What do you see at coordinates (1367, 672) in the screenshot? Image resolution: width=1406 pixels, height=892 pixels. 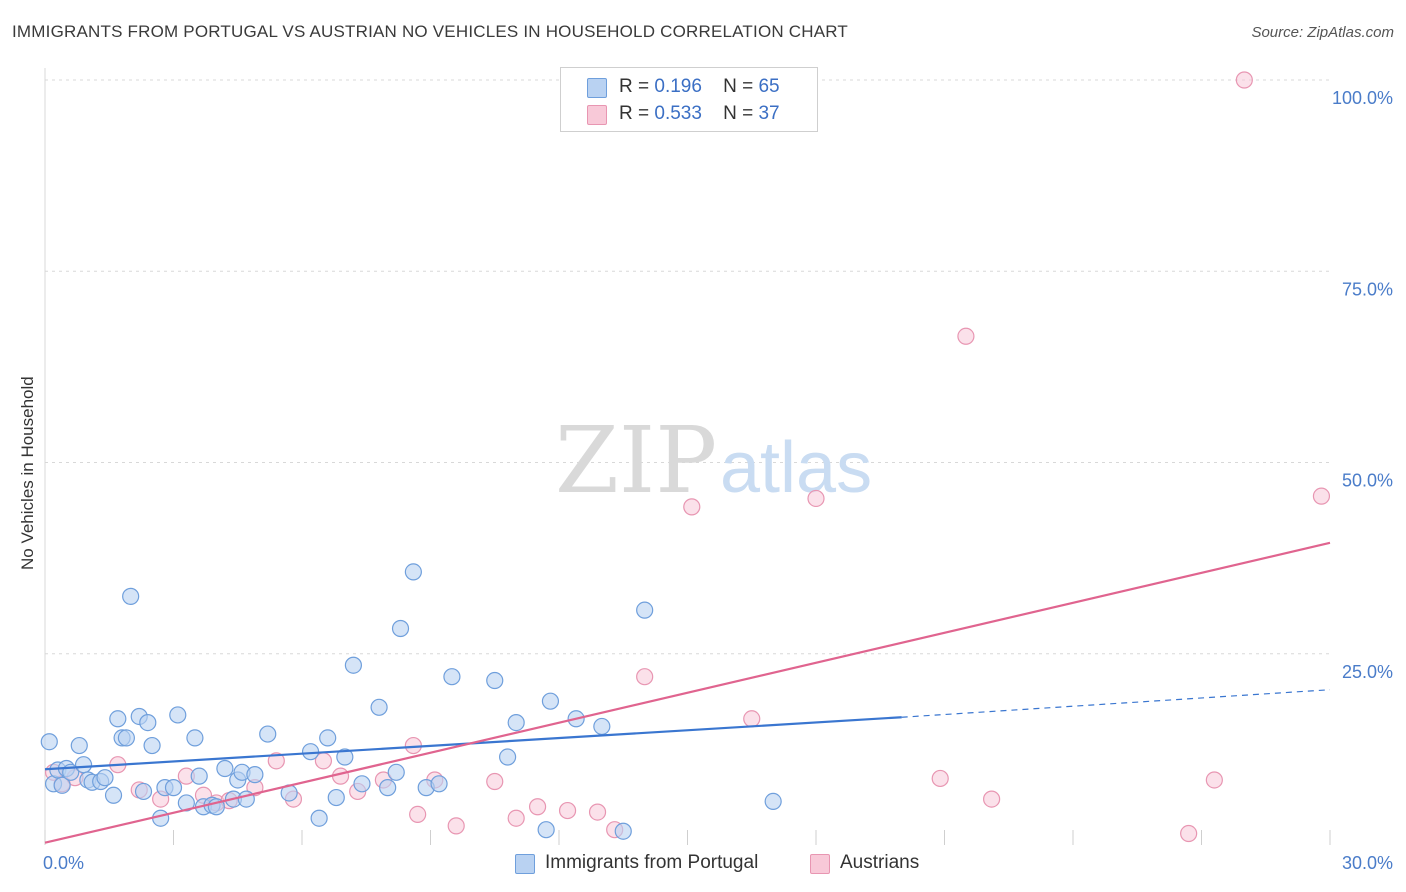 I see `y-tick-label: 25.0%` at bounding box center [1367, 672].